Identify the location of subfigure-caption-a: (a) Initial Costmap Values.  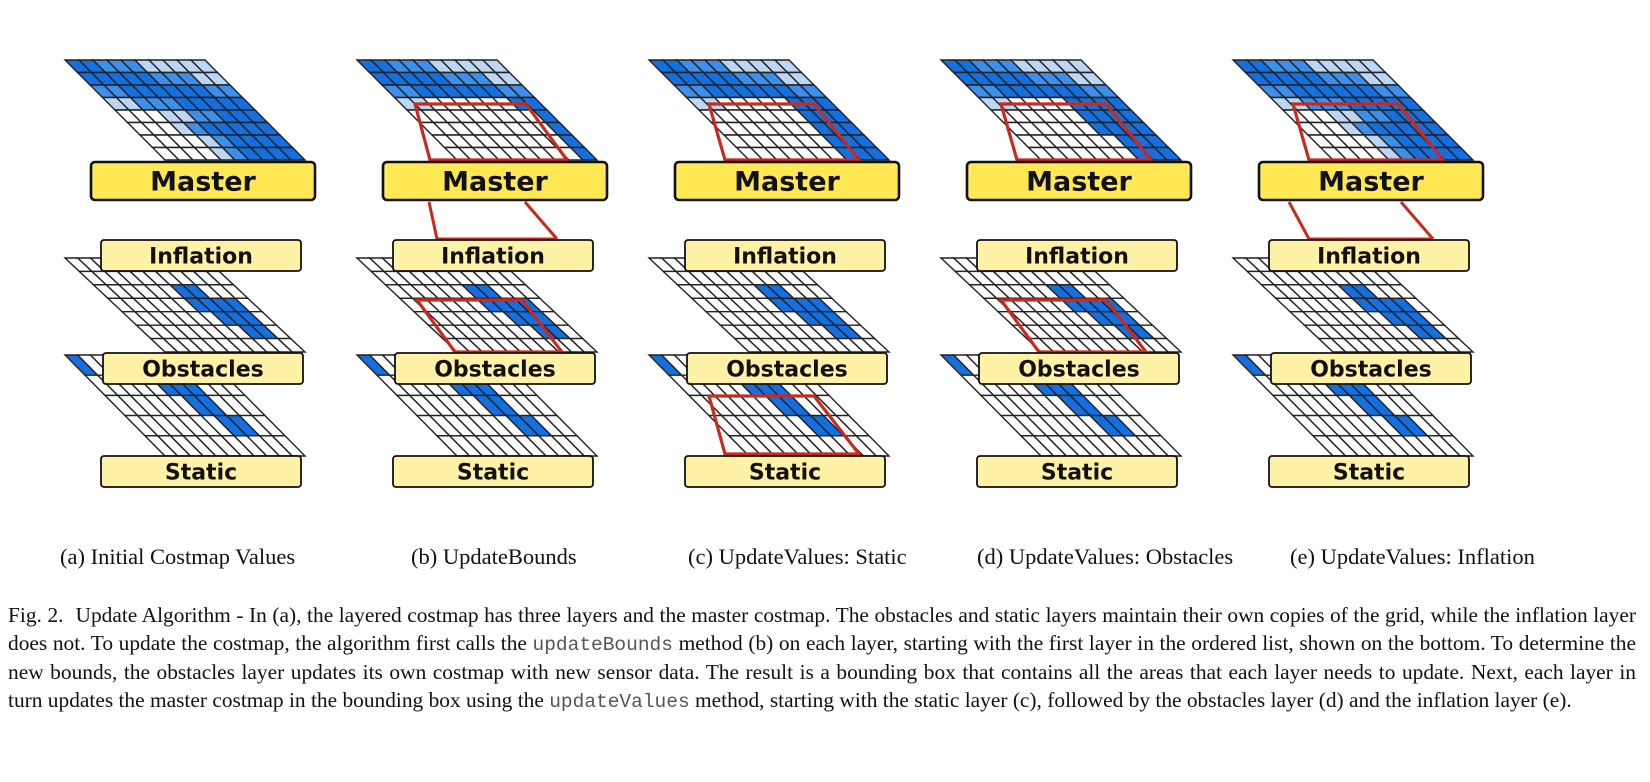
(178, 556).